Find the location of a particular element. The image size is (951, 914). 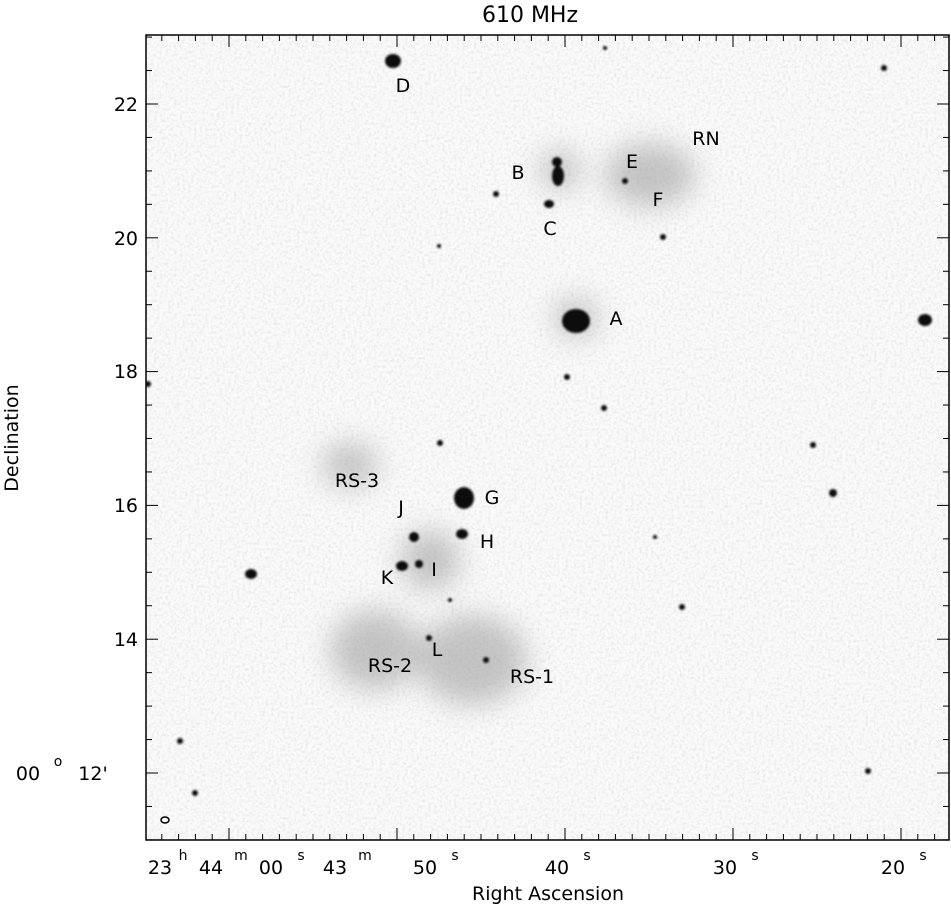

x-tick-label: 40 is located at coordinates (557, 868).